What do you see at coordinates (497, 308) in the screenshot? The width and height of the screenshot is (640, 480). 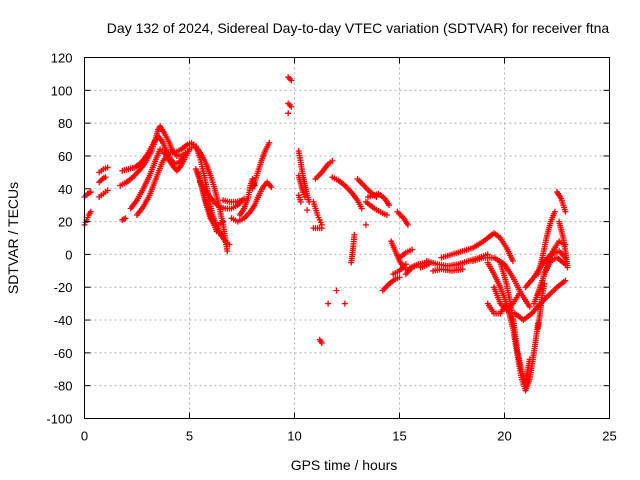 I see `data-series-t53` at bounding box center [497, 308].